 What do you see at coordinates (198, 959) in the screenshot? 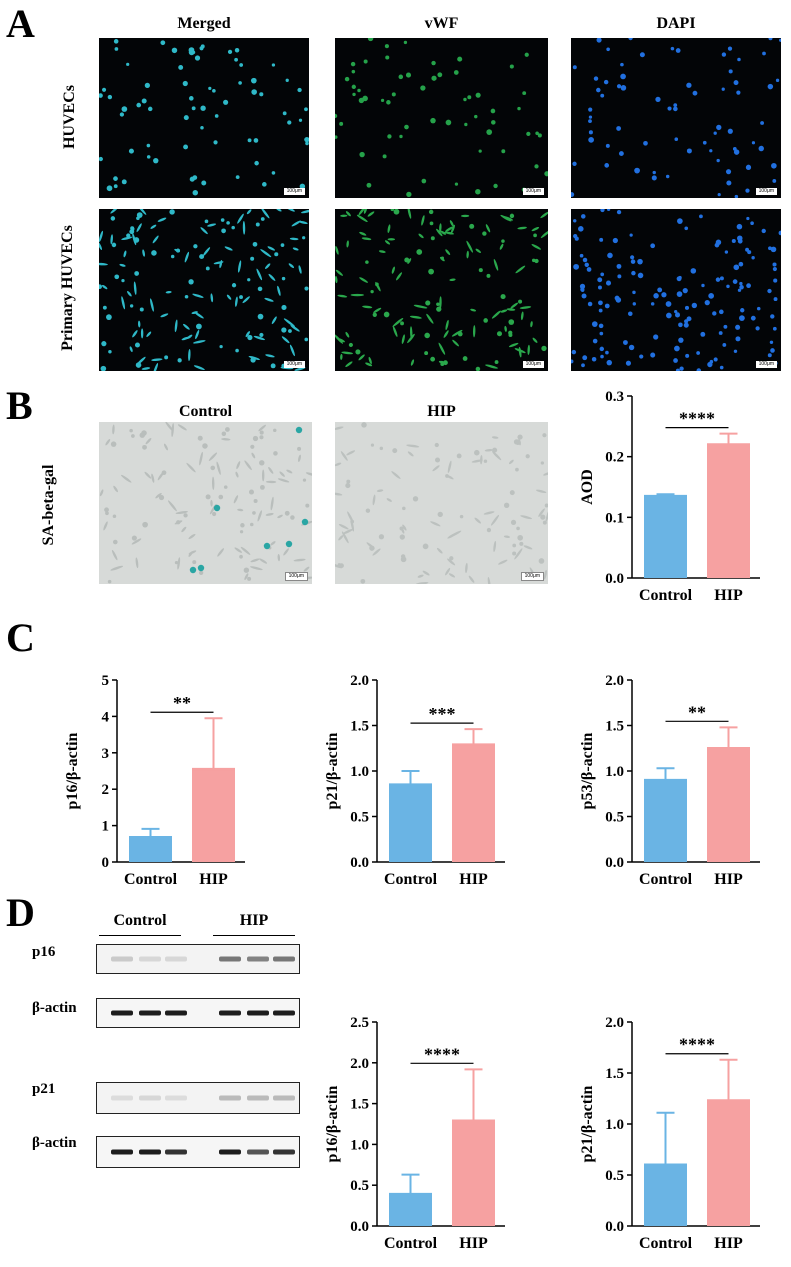
I see `blot-strip-p16` at bounding box center [198, 959].